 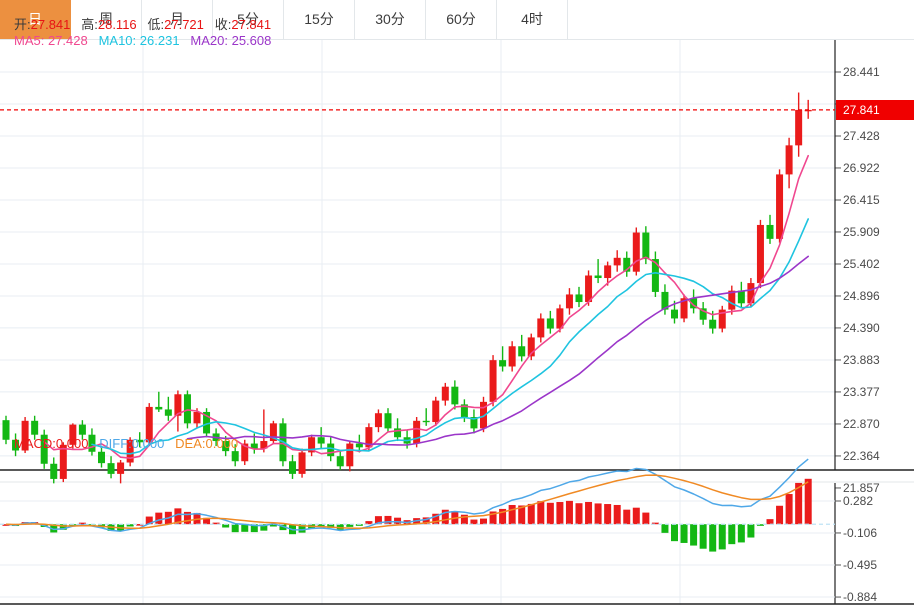 I want to click on tab-3: 月, so click(x=177, y=19).